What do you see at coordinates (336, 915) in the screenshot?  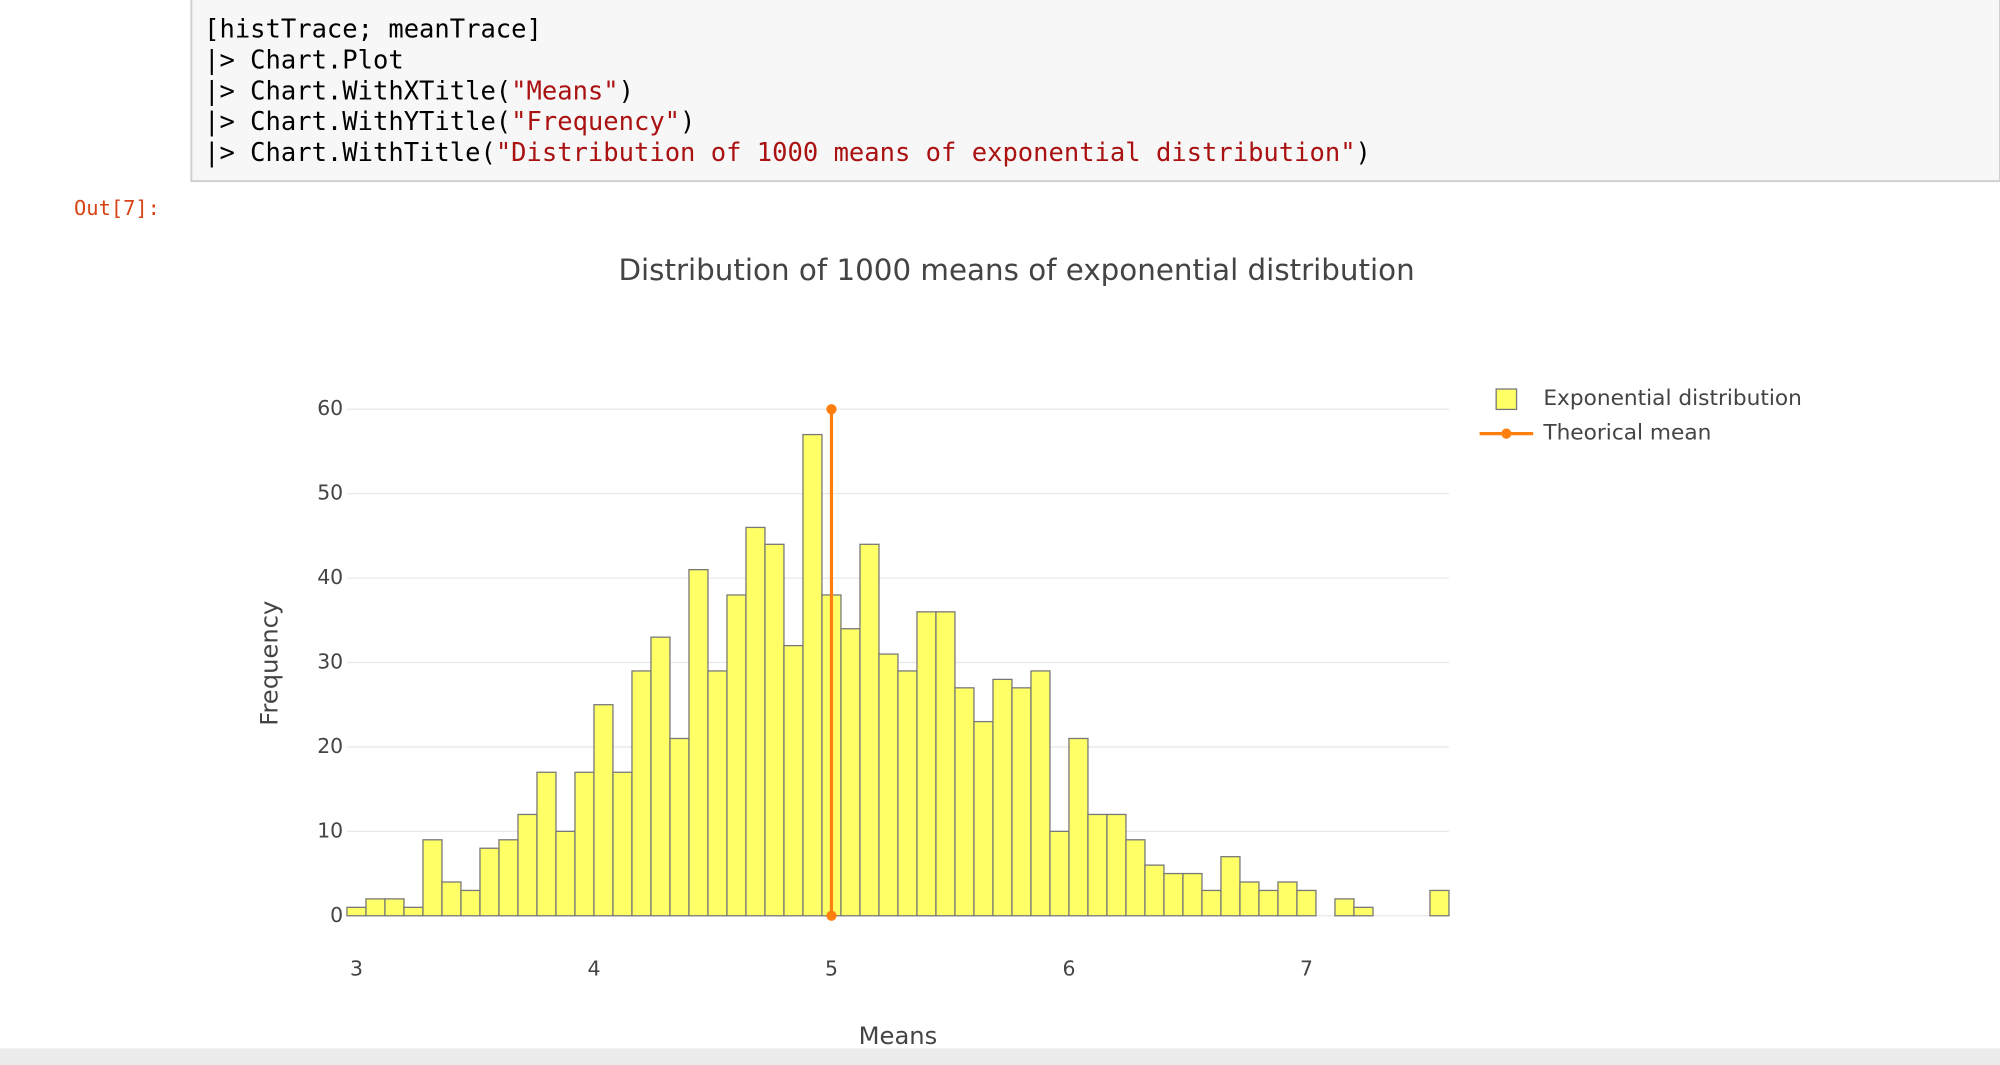 I see `y-tick-label: 0` at bounding box center [336, 915].